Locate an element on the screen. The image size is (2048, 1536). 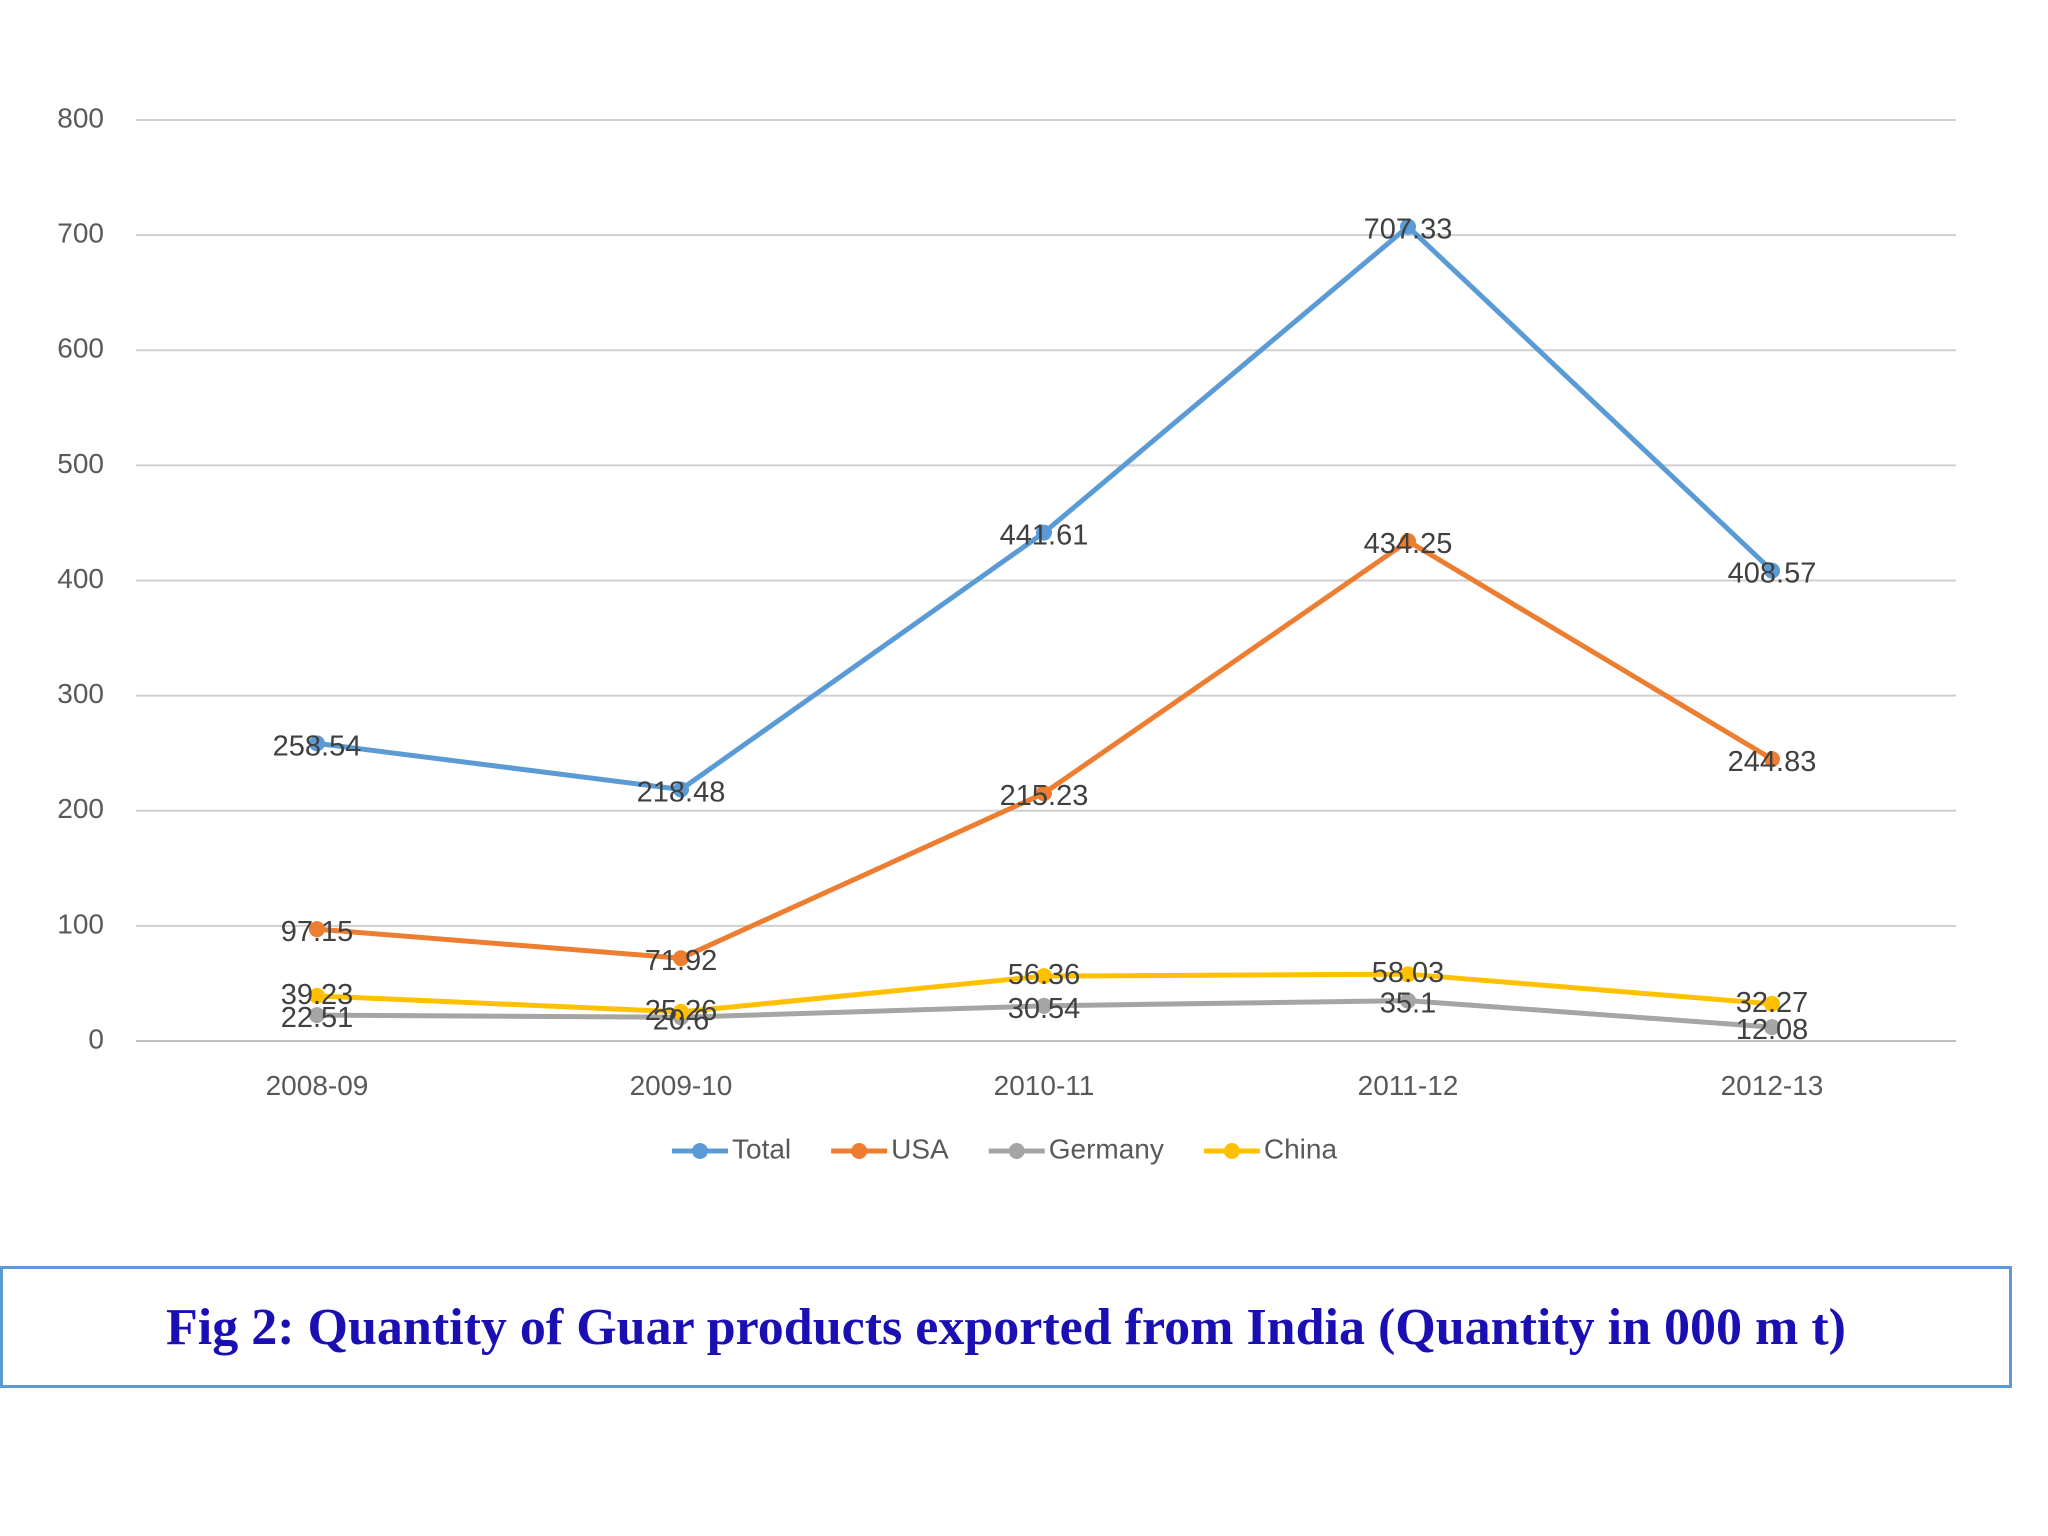
data-label: 22.51 is located at coordinates (317, 1018).